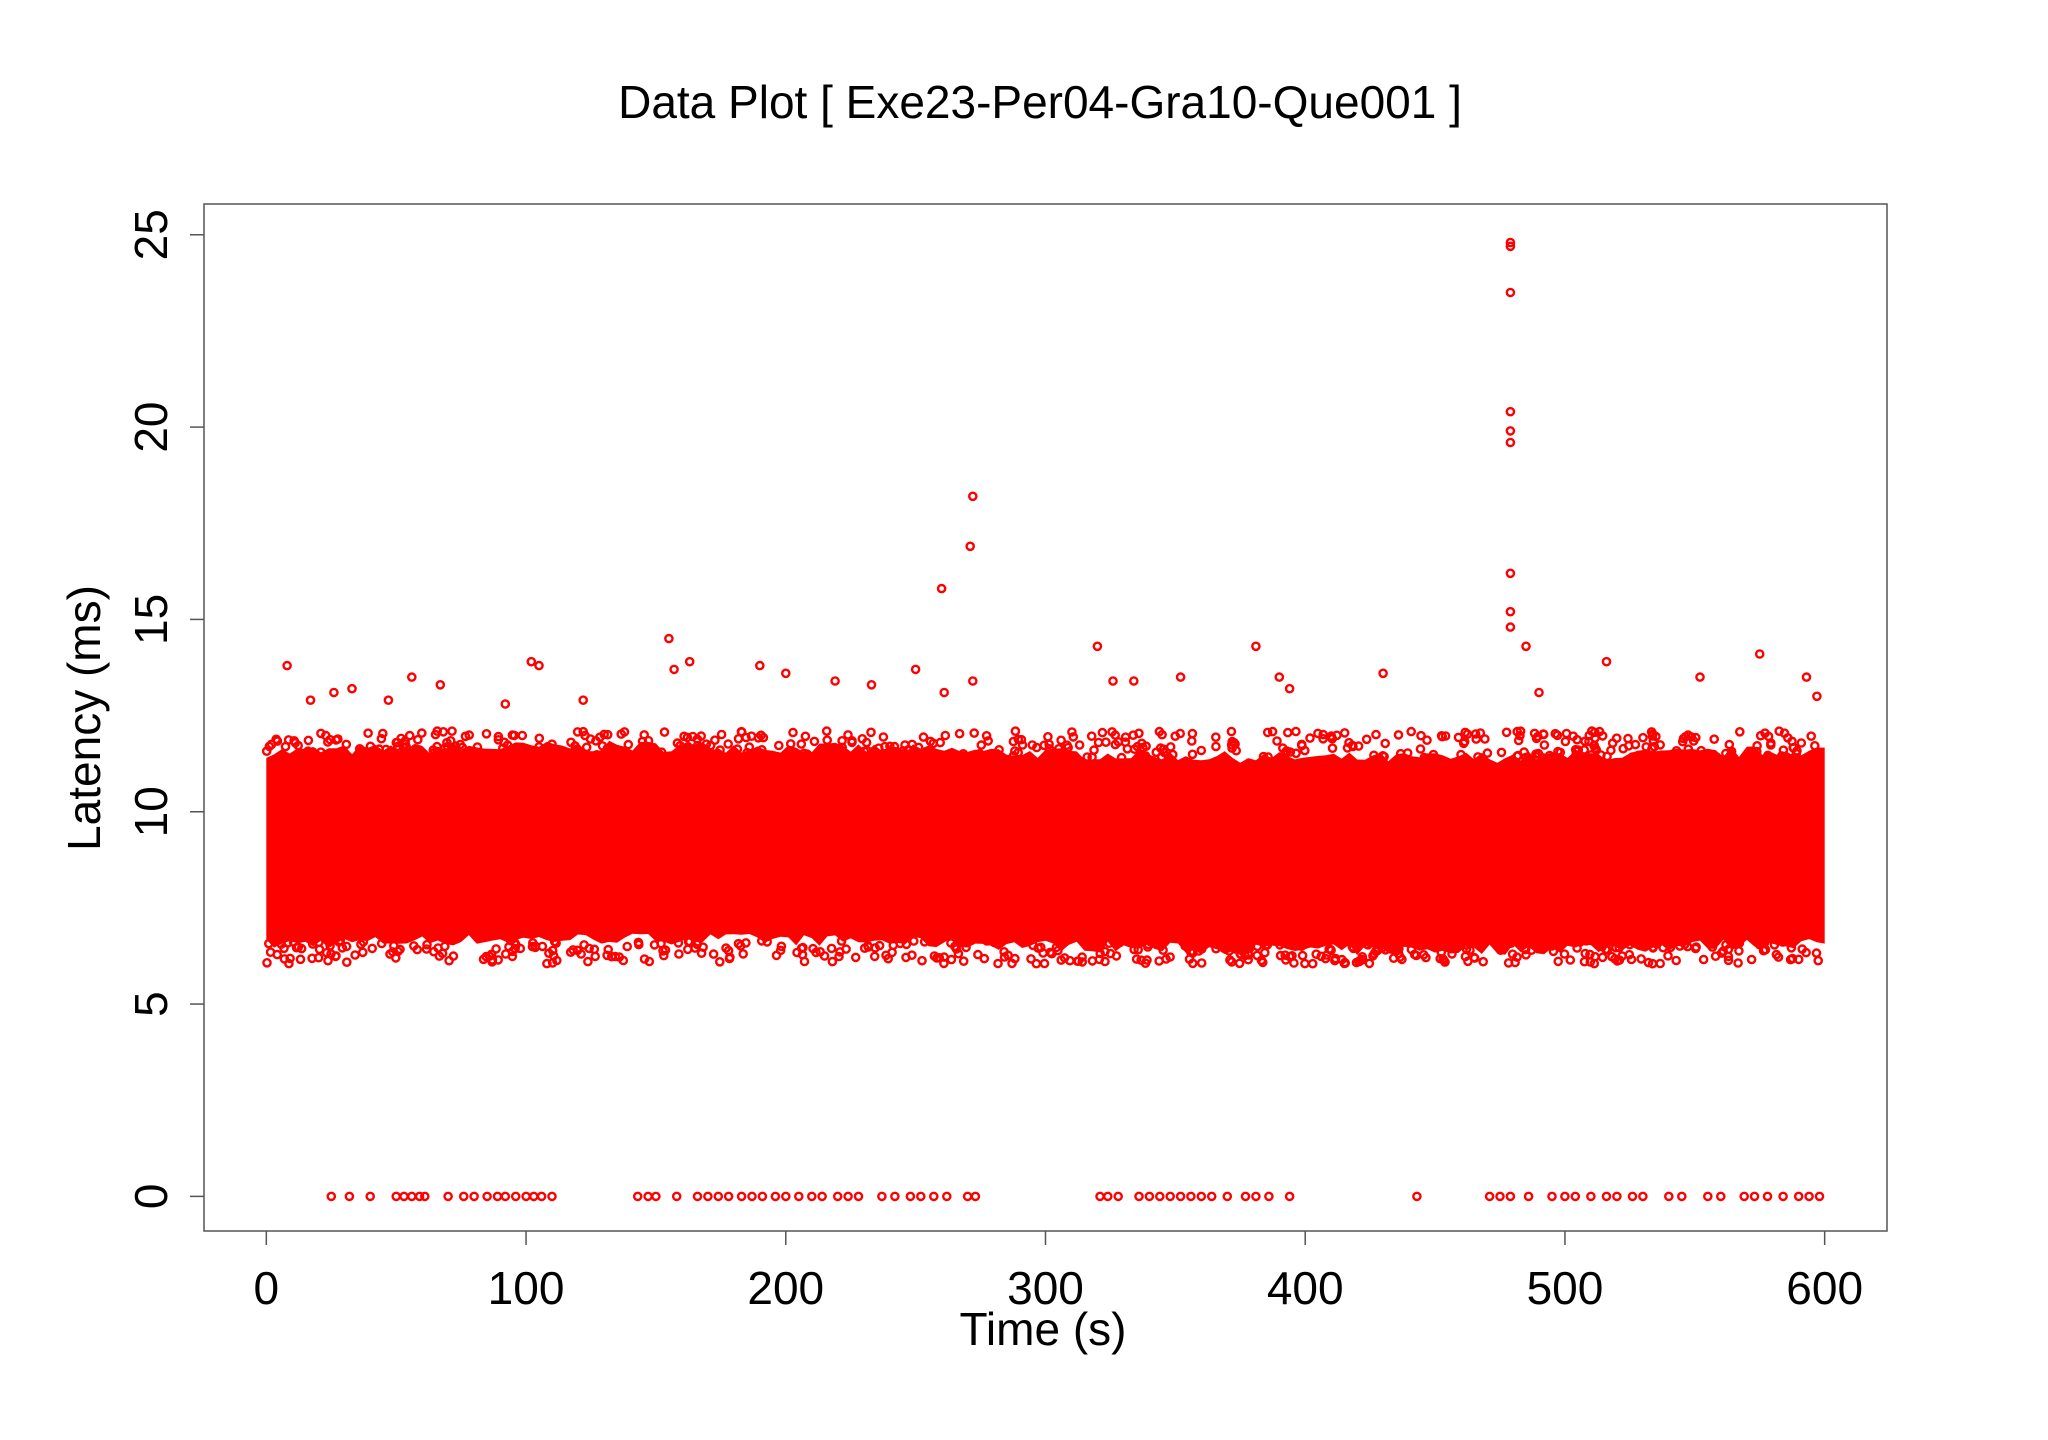 This screenshot has width=2048, height=1440. I want to click on y-tick-label: 15, so click(151, 619).